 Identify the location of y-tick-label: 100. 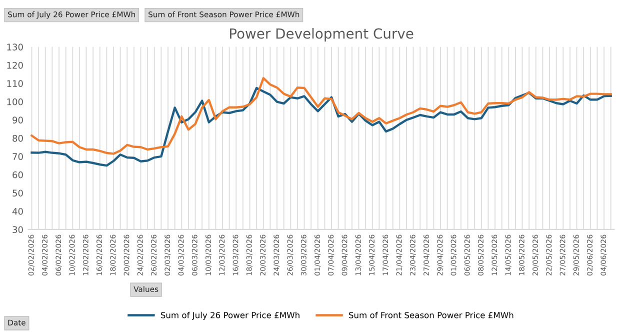
(15, 102).